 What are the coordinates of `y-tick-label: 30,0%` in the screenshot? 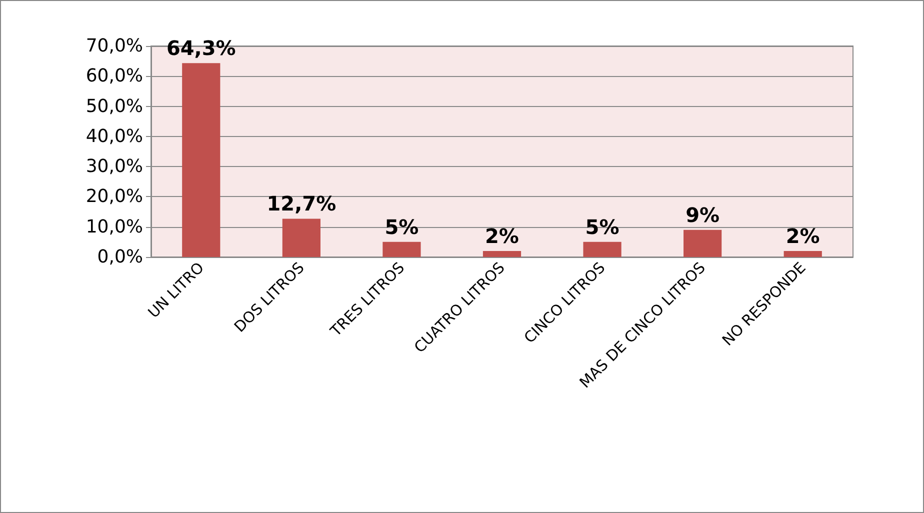 It's located at (114, 167).